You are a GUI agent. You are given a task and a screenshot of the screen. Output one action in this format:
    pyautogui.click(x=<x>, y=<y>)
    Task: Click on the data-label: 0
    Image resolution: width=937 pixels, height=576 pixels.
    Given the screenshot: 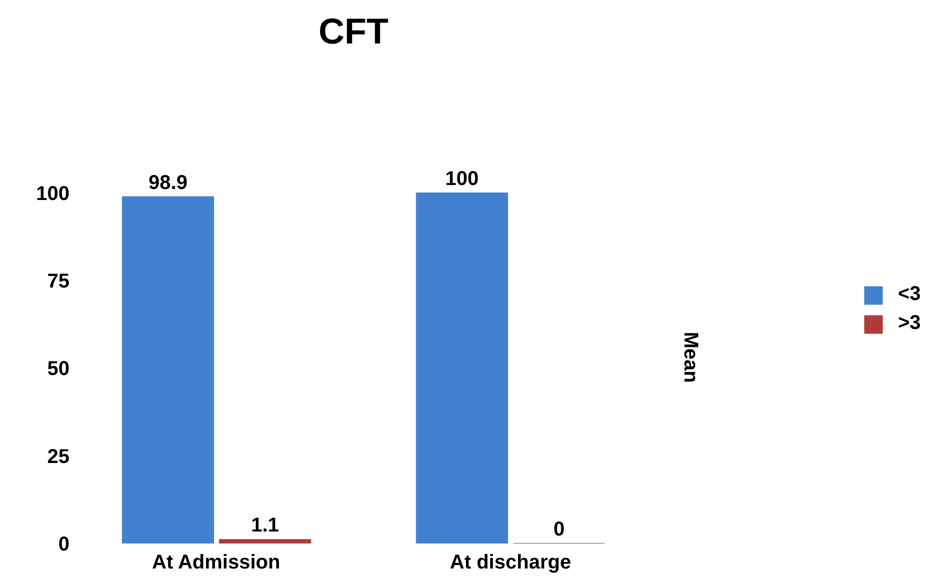 What is the action you would take?
    pyautogui.click(x=559, y=529)
    